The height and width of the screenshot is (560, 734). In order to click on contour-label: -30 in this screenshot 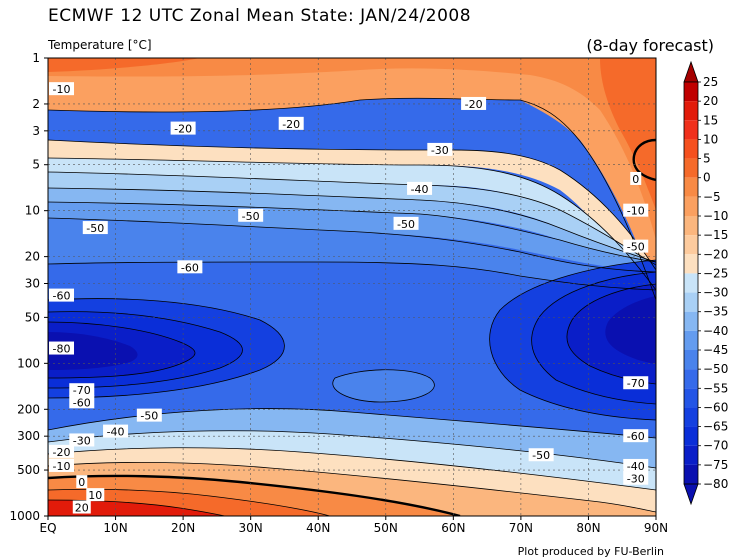, I will do `click(440, 149)`.